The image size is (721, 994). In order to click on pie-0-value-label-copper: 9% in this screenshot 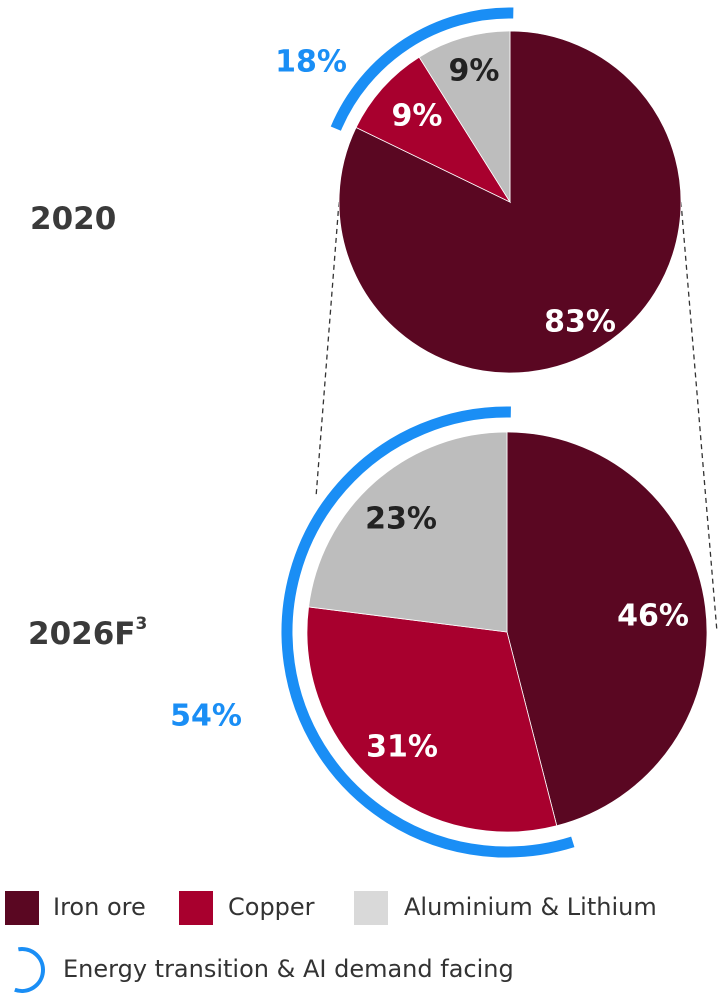, I will do `click(417, 116)`.